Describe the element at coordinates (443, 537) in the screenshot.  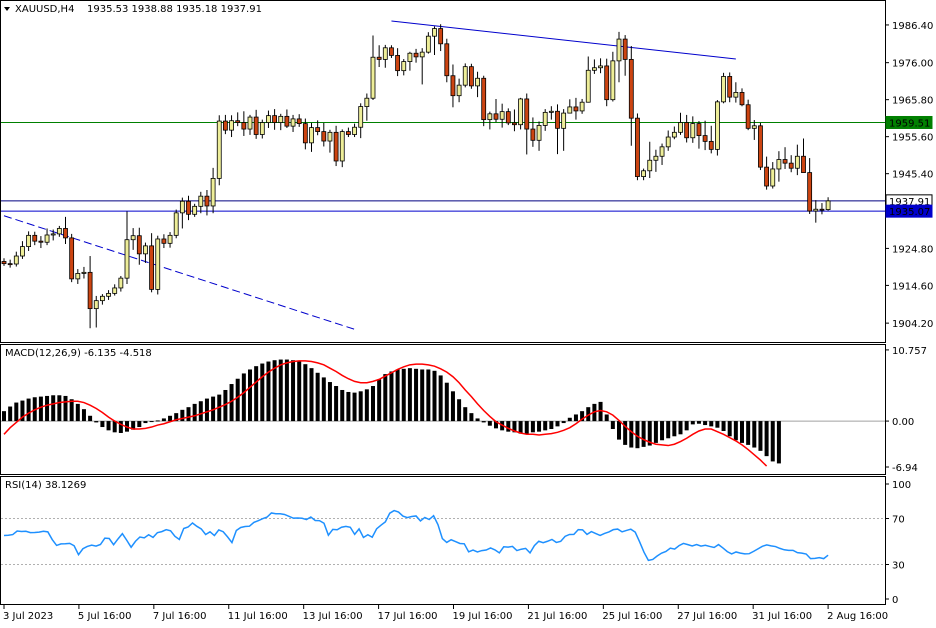
I see `rsi-layer` at that location.